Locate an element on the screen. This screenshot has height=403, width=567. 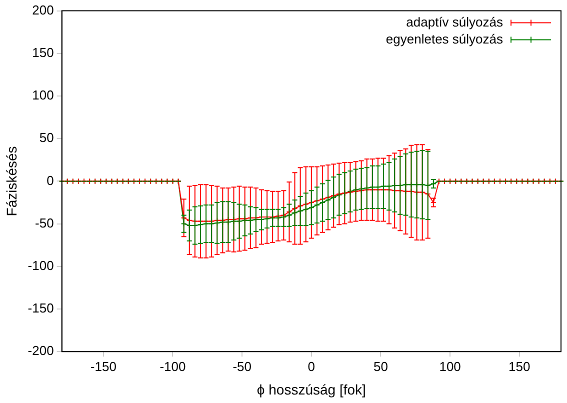
x-tick-label: -150 is located at coordinates (103, 366).